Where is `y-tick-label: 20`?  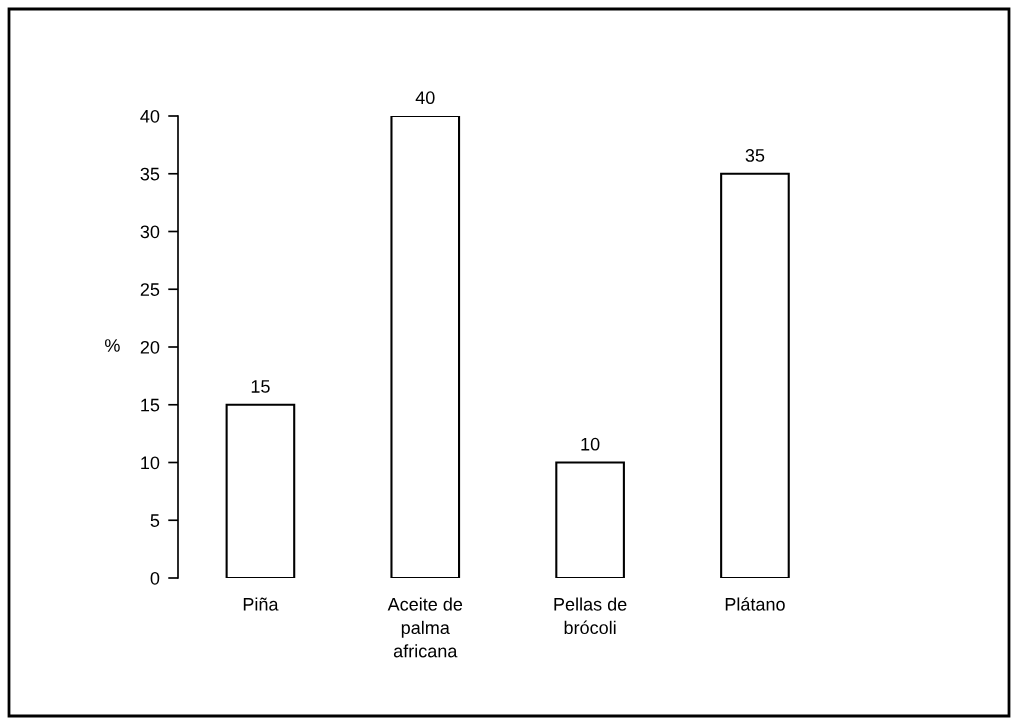
y-tick-label: 20 is located at coordinates (150, 347).